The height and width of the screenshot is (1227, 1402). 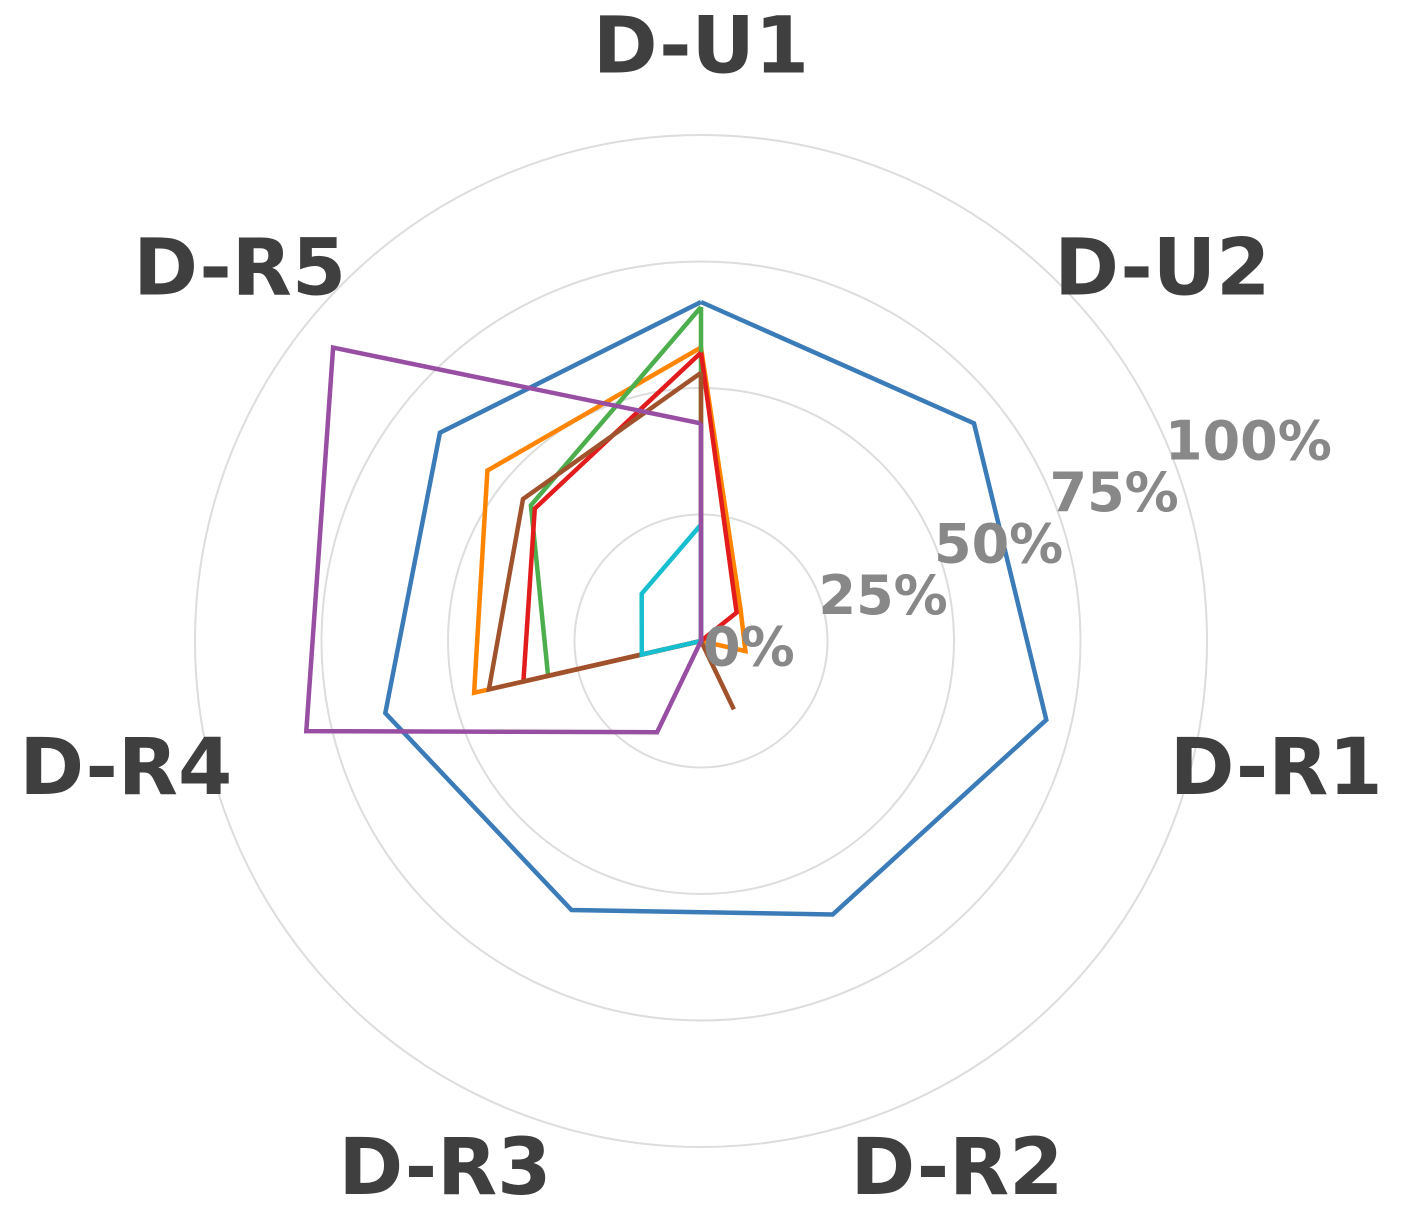 I want to click on axis-label-d-r1: D-R1, so click(x=1276, y=768).